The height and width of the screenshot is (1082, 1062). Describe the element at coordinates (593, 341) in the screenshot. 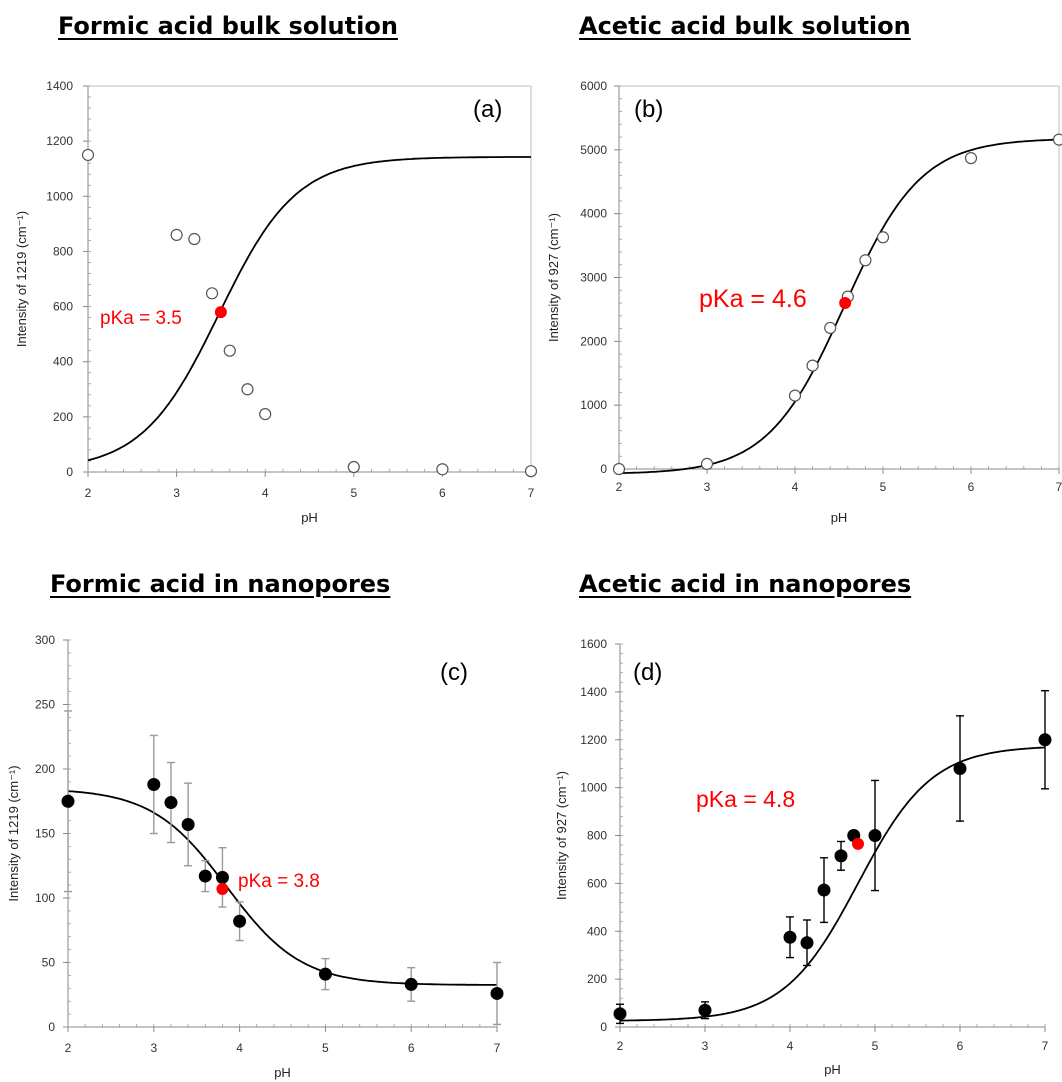

I see `y-tick-label: 2000` at that location.